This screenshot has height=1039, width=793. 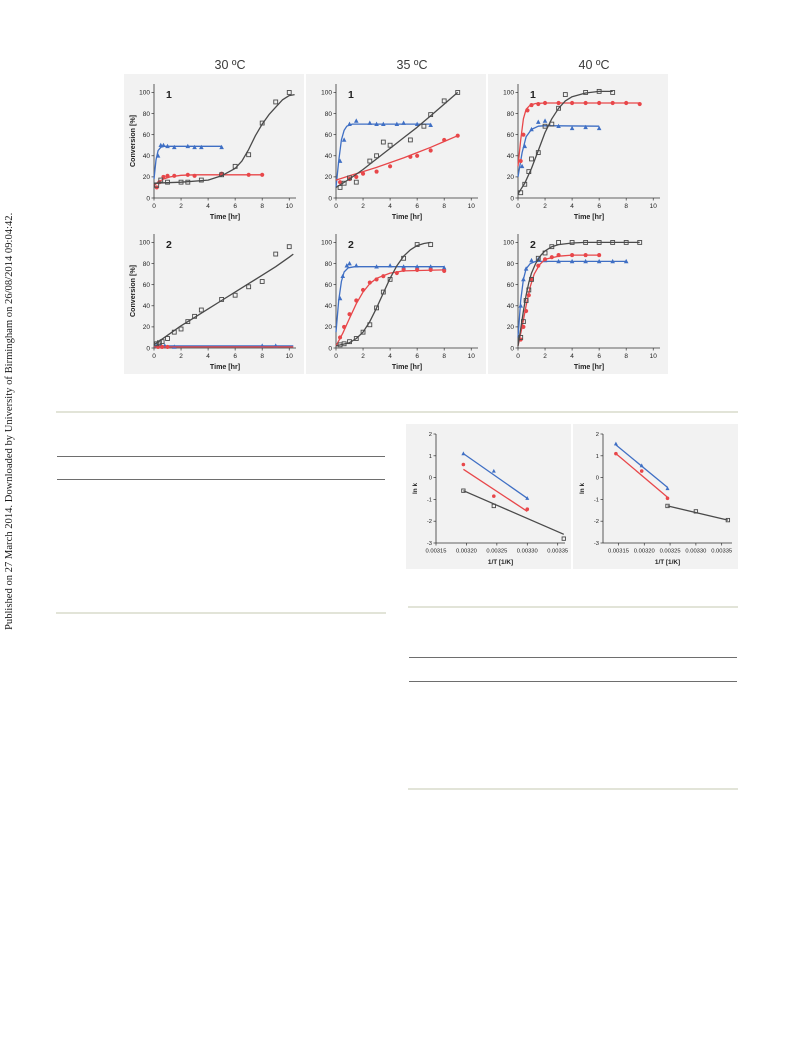 I want to click on right-table-bottom-rule, so click(x=573, y=789).